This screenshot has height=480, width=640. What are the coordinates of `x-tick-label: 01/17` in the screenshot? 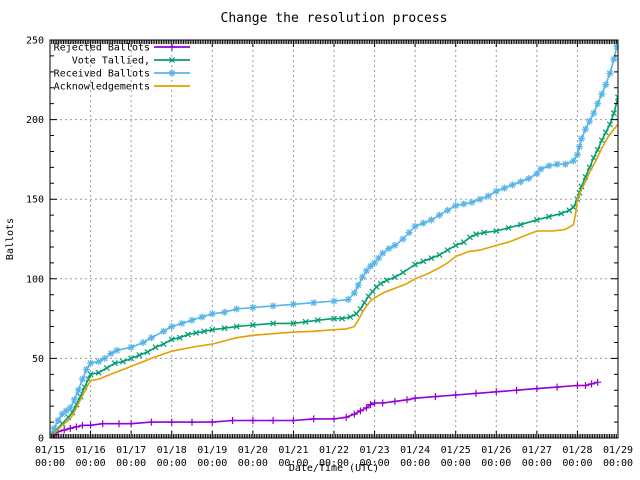 It's located at (131, 450).